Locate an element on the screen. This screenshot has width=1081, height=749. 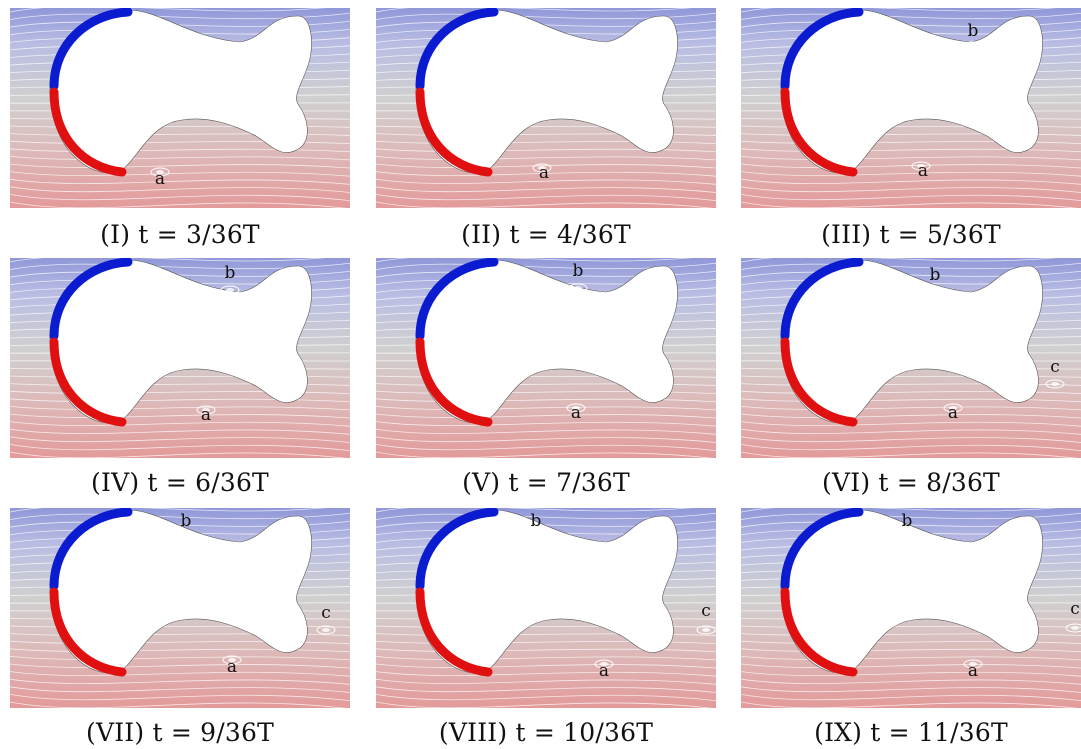
panel-8-image: a b c is located at coordinates (546, 608).